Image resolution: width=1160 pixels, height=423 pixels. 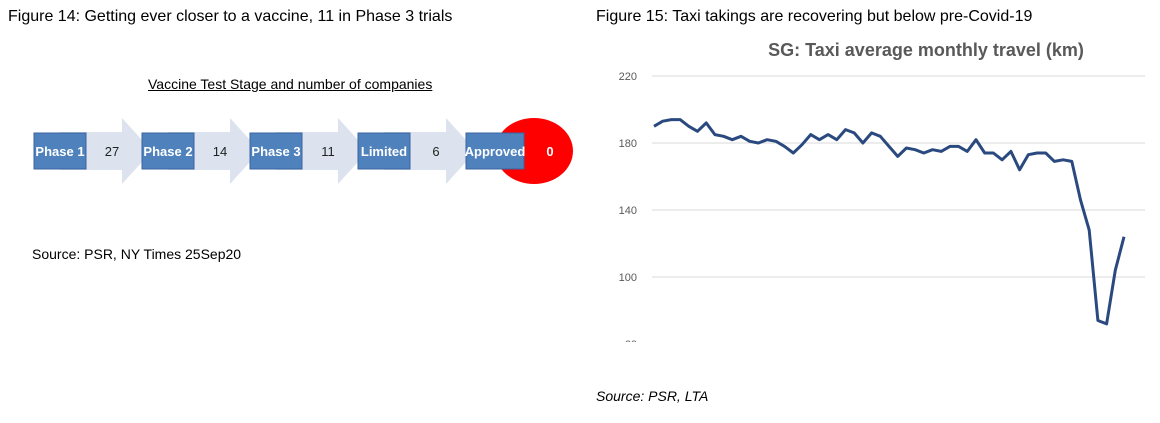 What do you see at coordinates (328, 151) in the screenshot?
I see `stage-count: 11` at bounding box center [328, 151].